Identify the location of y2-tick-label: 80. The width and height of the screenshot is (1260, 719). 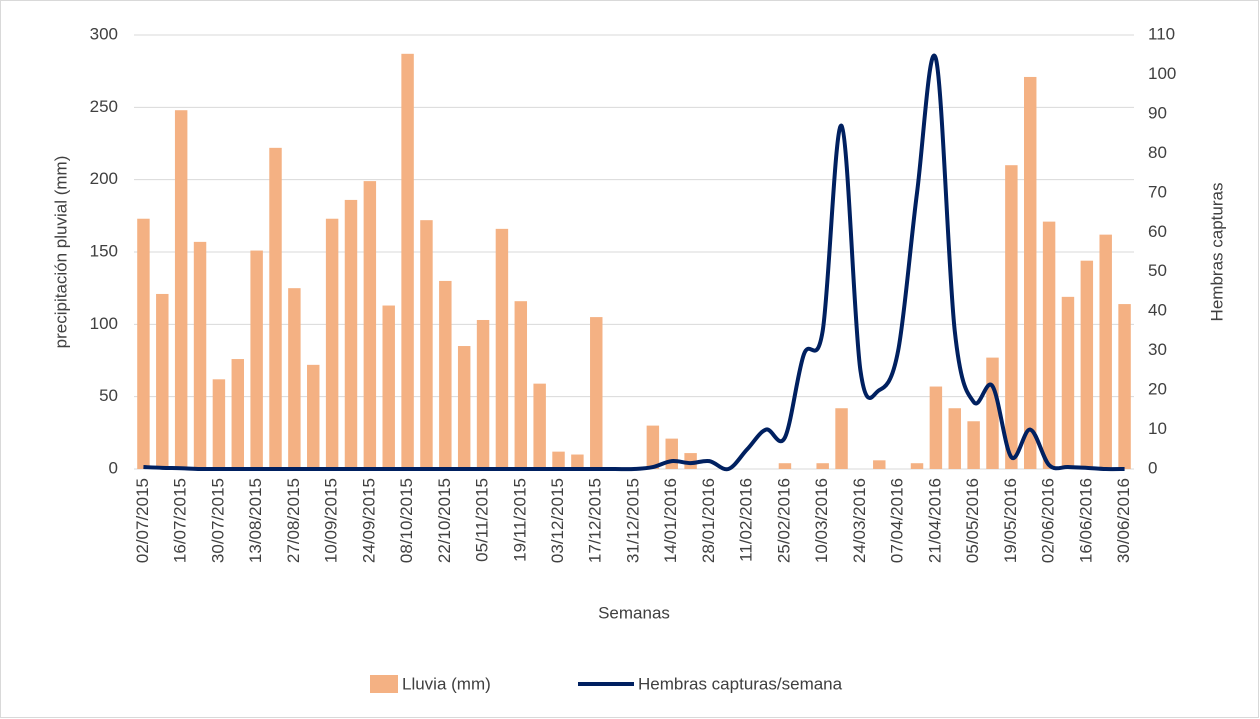
(1157, 152).